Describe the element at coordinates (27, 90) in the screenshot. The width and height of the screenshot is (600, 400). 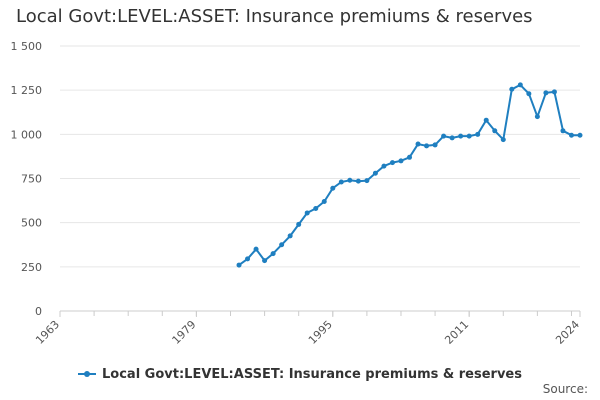
I see `y-tick-label: 1 250` at that location.